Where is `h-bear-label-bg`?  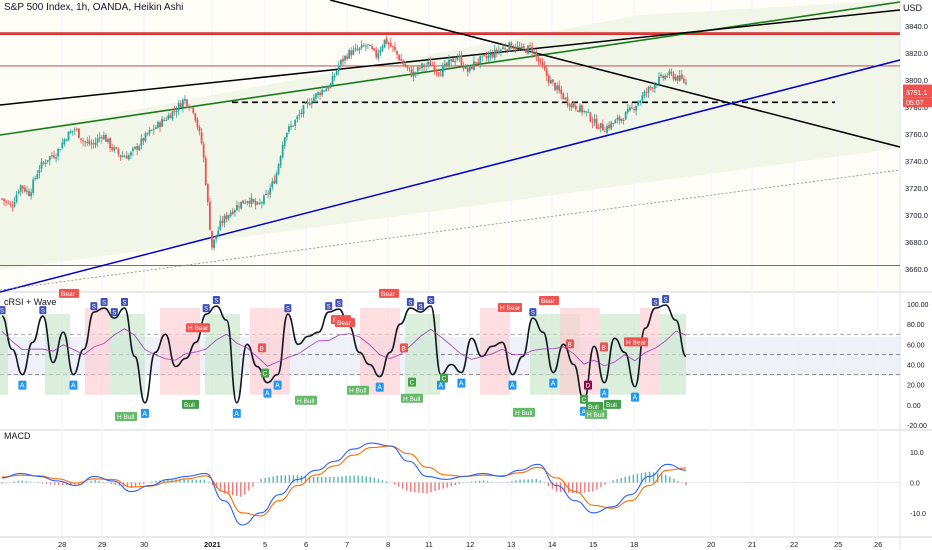
h-bear-label-bg is located at coordinates (198, 328).